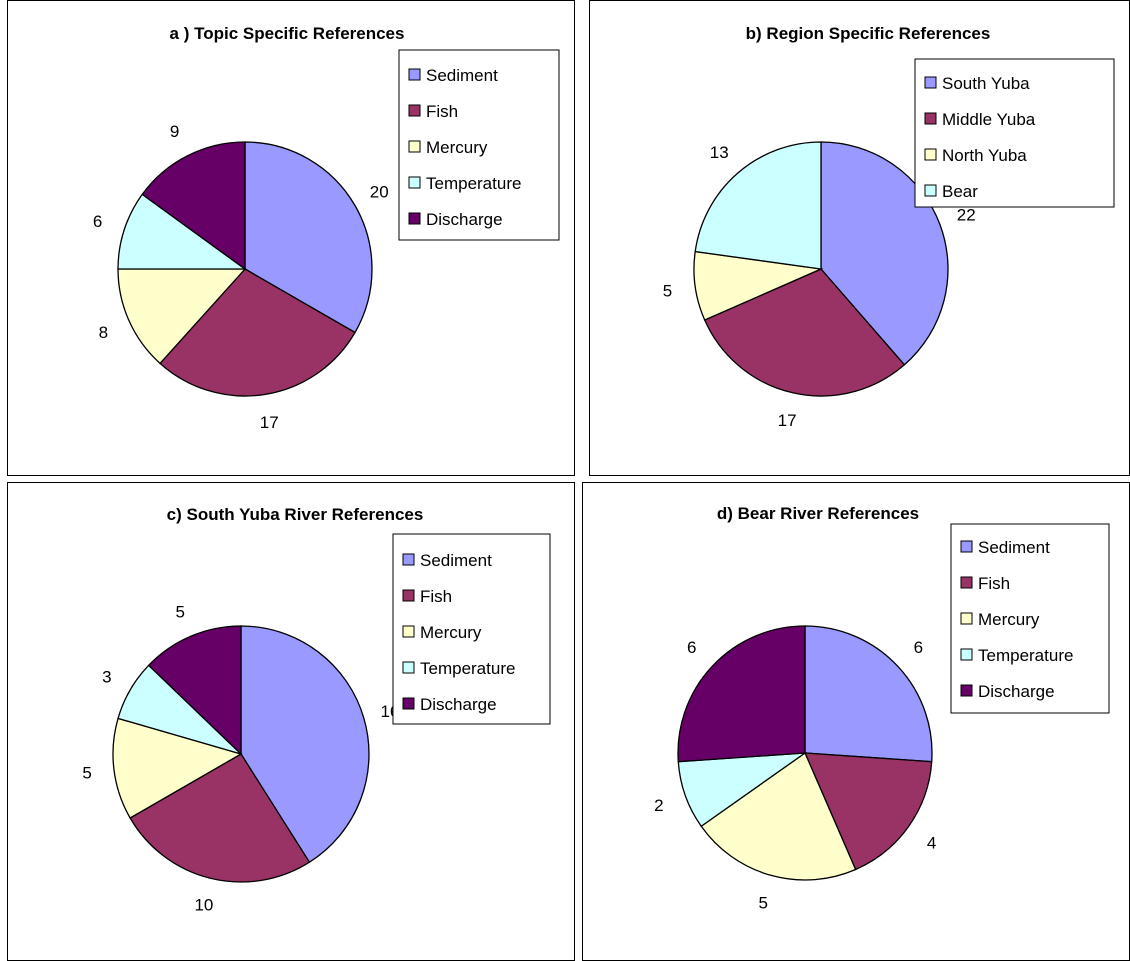 The height and width of the screenshot is (961, 1130). Describe the element at coordinates (287, 33) in the screenshot. I see `chart-title: a ) Topic Specific References` at that location.